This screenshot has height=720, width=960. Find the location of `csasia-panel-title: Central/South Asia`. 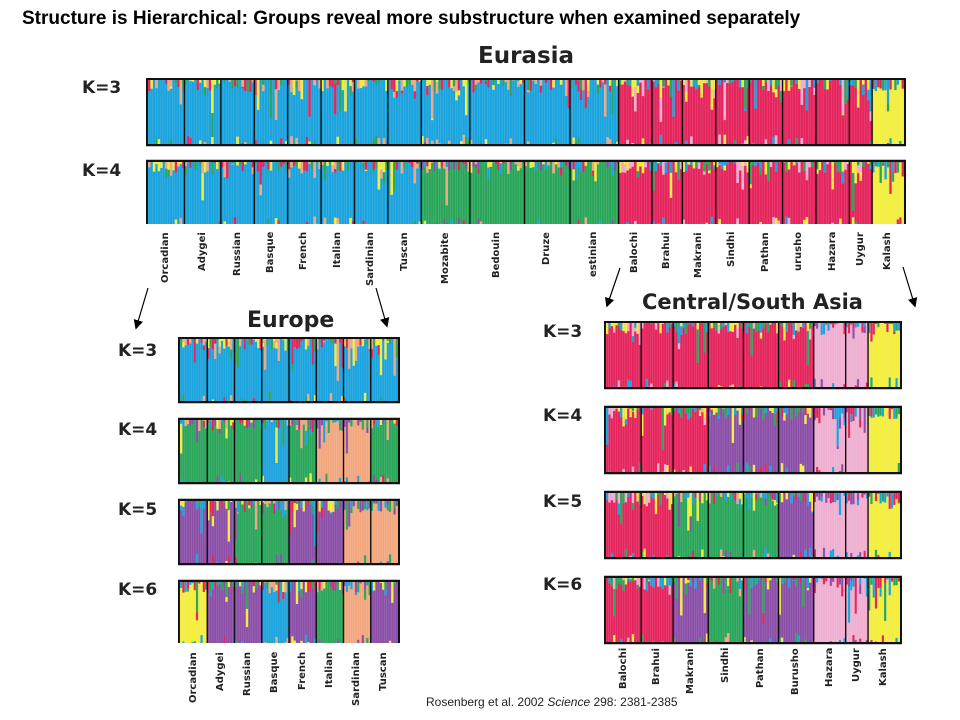

csasia-panel-title: Central/South Asia is located at coordinates (752, 302).